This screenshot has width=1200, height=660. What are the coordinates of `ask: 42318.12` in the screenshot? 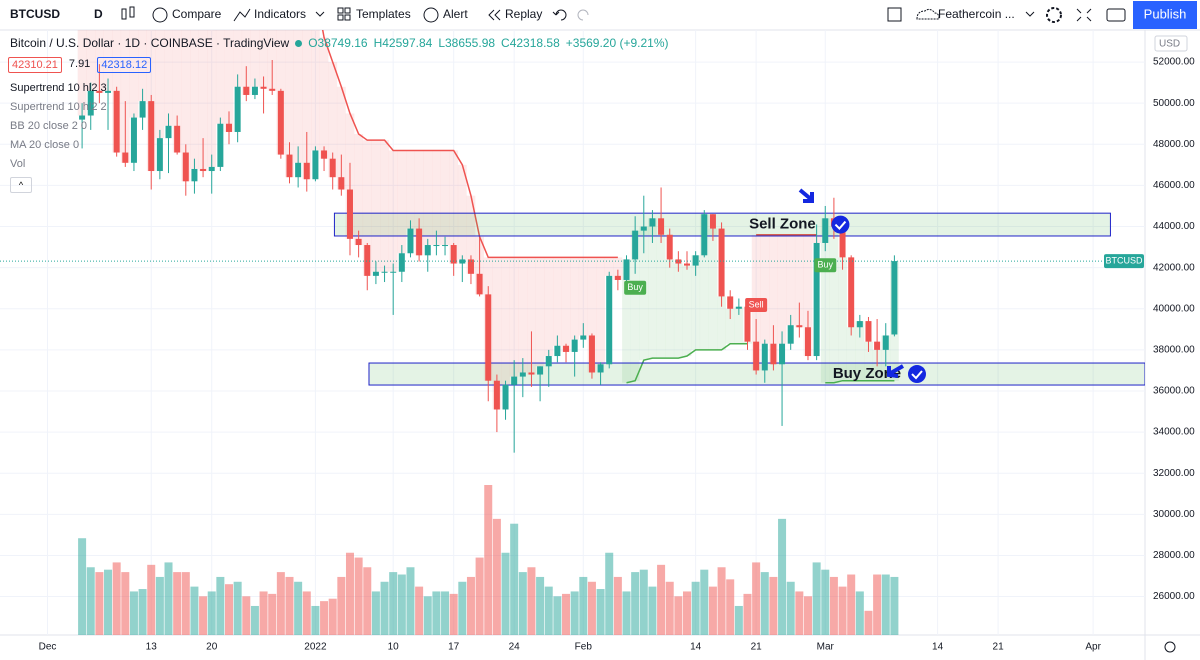 It's located at (124, 65).